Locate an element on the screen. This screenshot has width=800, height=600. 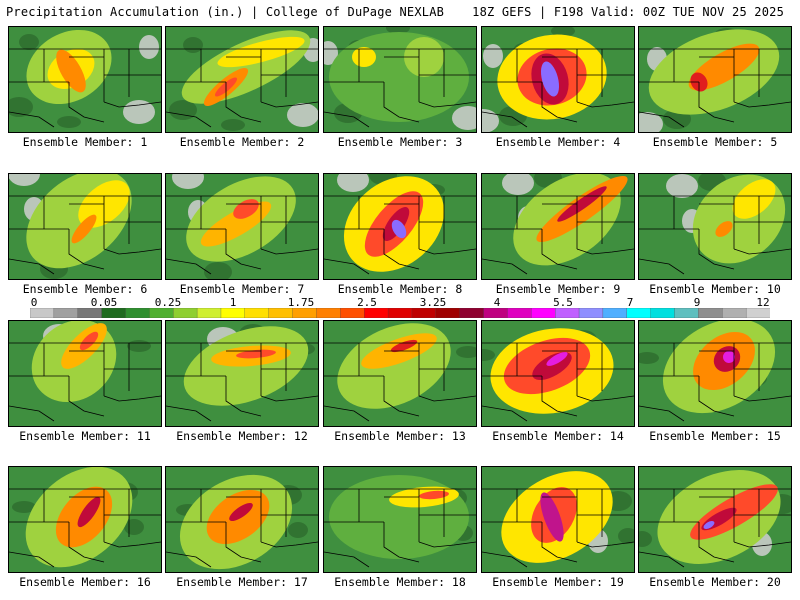
colorbar-tick-label: 7 is located at coordinates (630, 302).